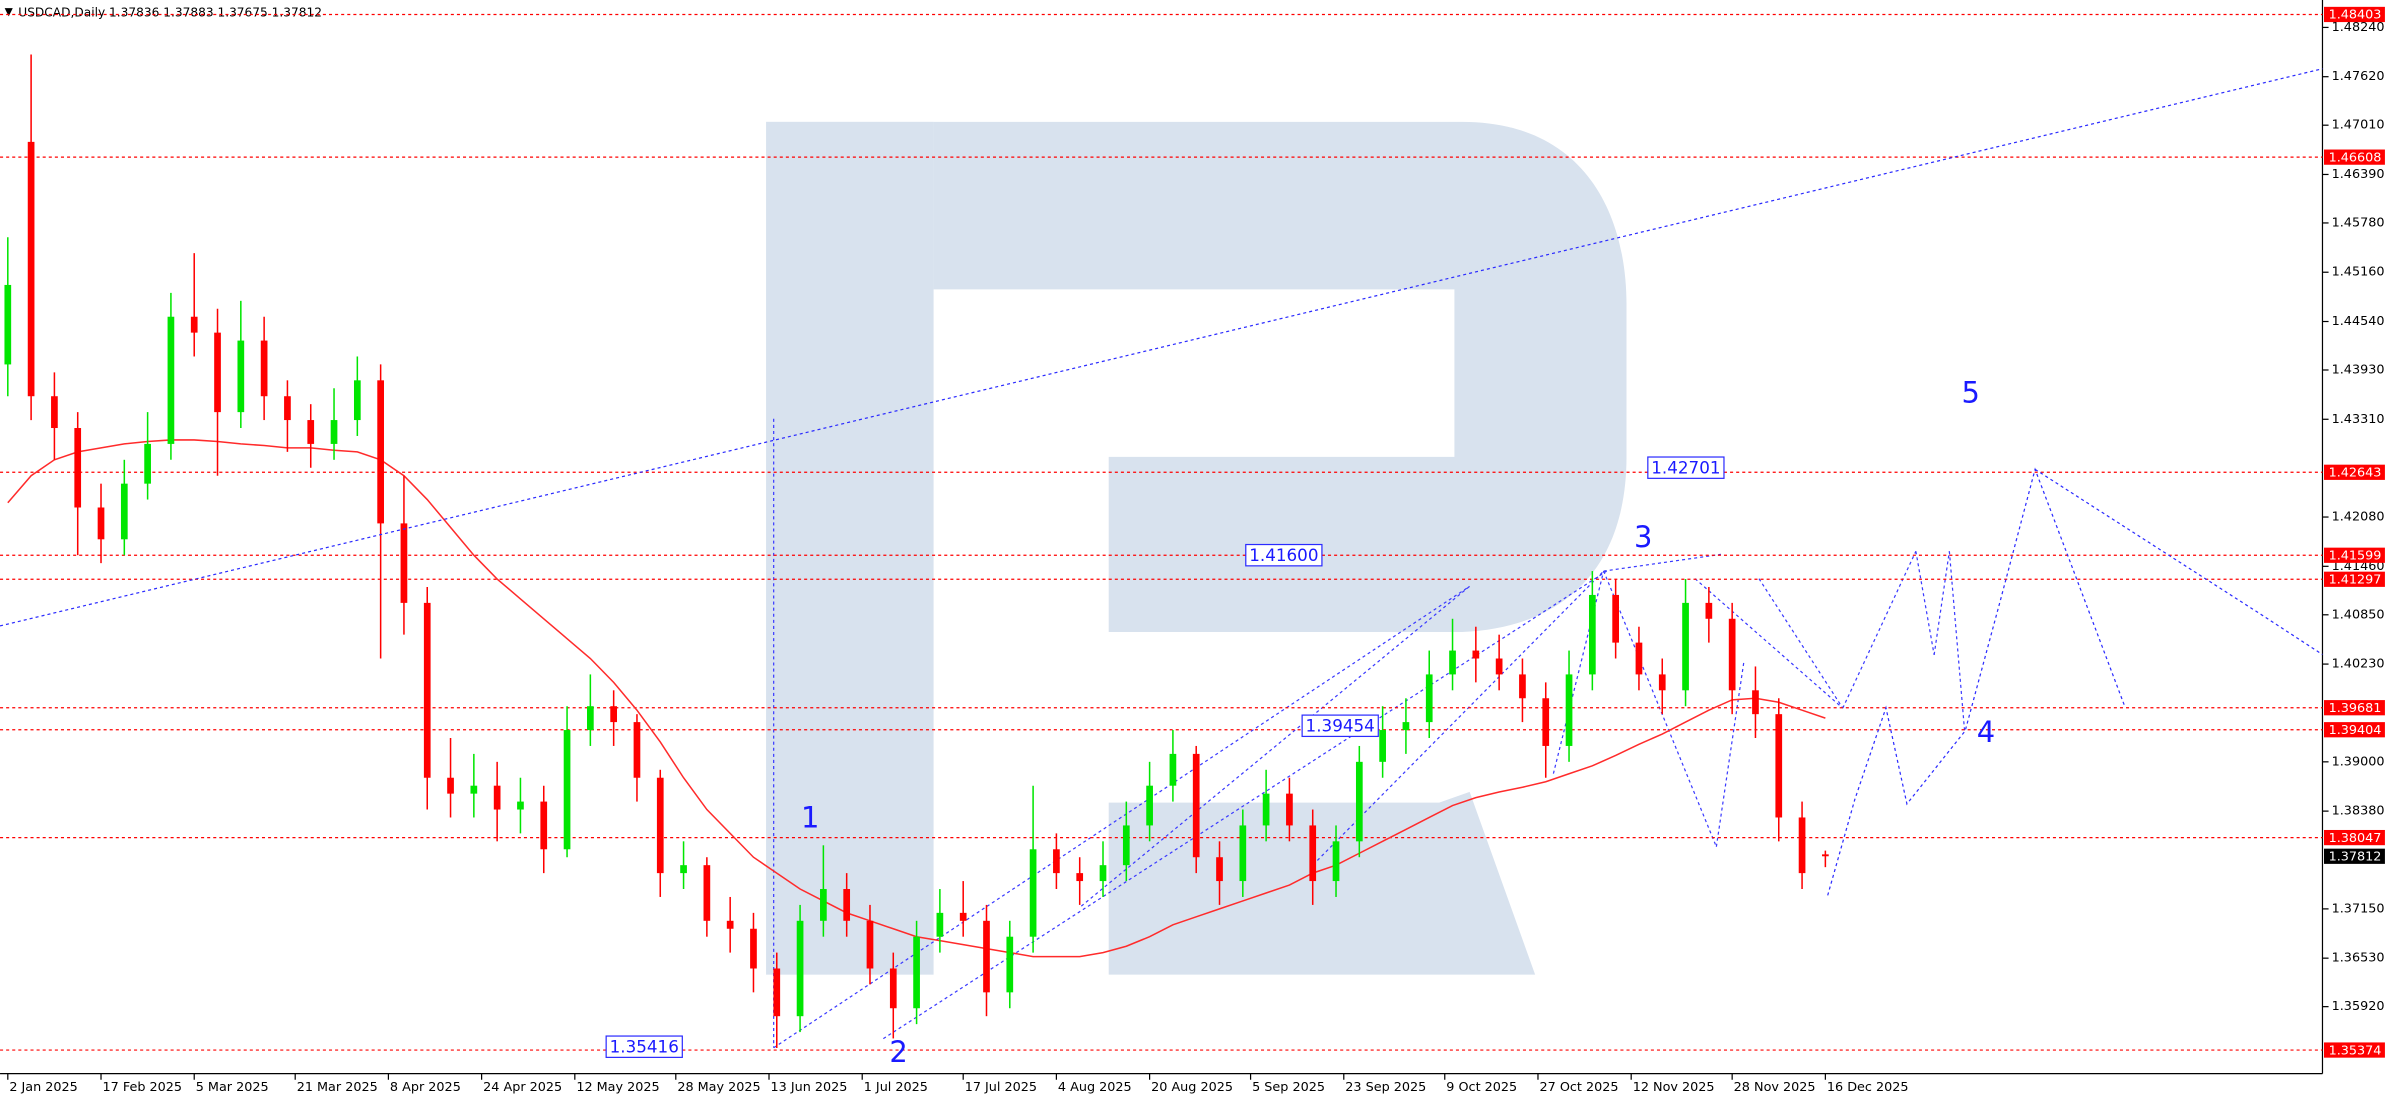 Image resolution: width=2388 pixels, height=1100 pixels. What do you see at coordinates (1460, 715) in the screenshot?
I see `channel-line` at bounding box center [1460, 715].